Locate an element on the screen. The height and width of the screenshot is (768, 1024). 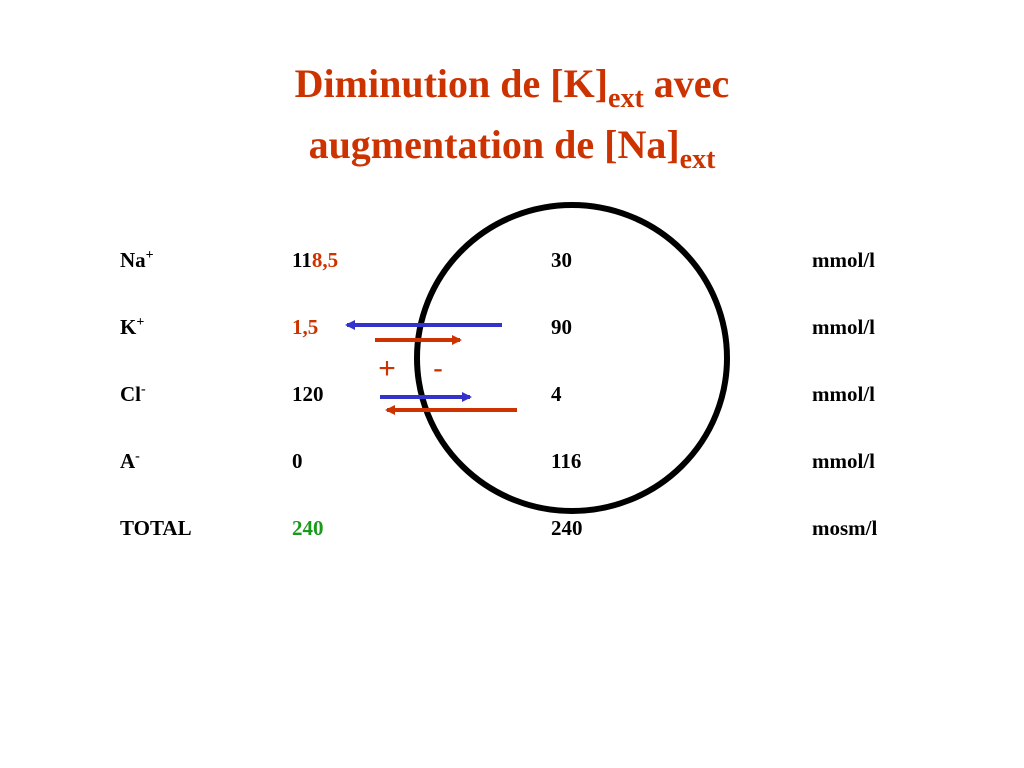
ext-segment: 0 is located at coordinates (297, 461).